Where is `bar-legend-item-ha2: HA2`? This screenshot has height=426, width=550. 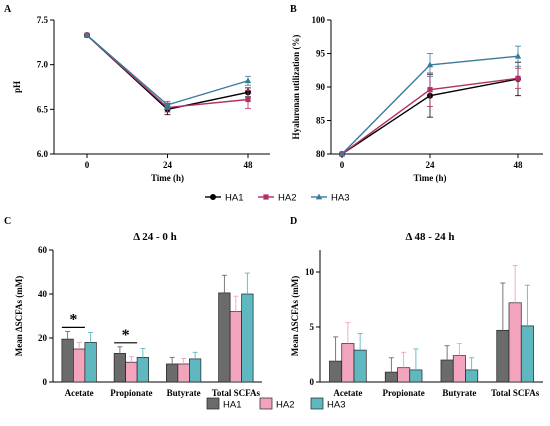 bar-legend-item-ha2: HA2 is located at coordinates (276, 404).